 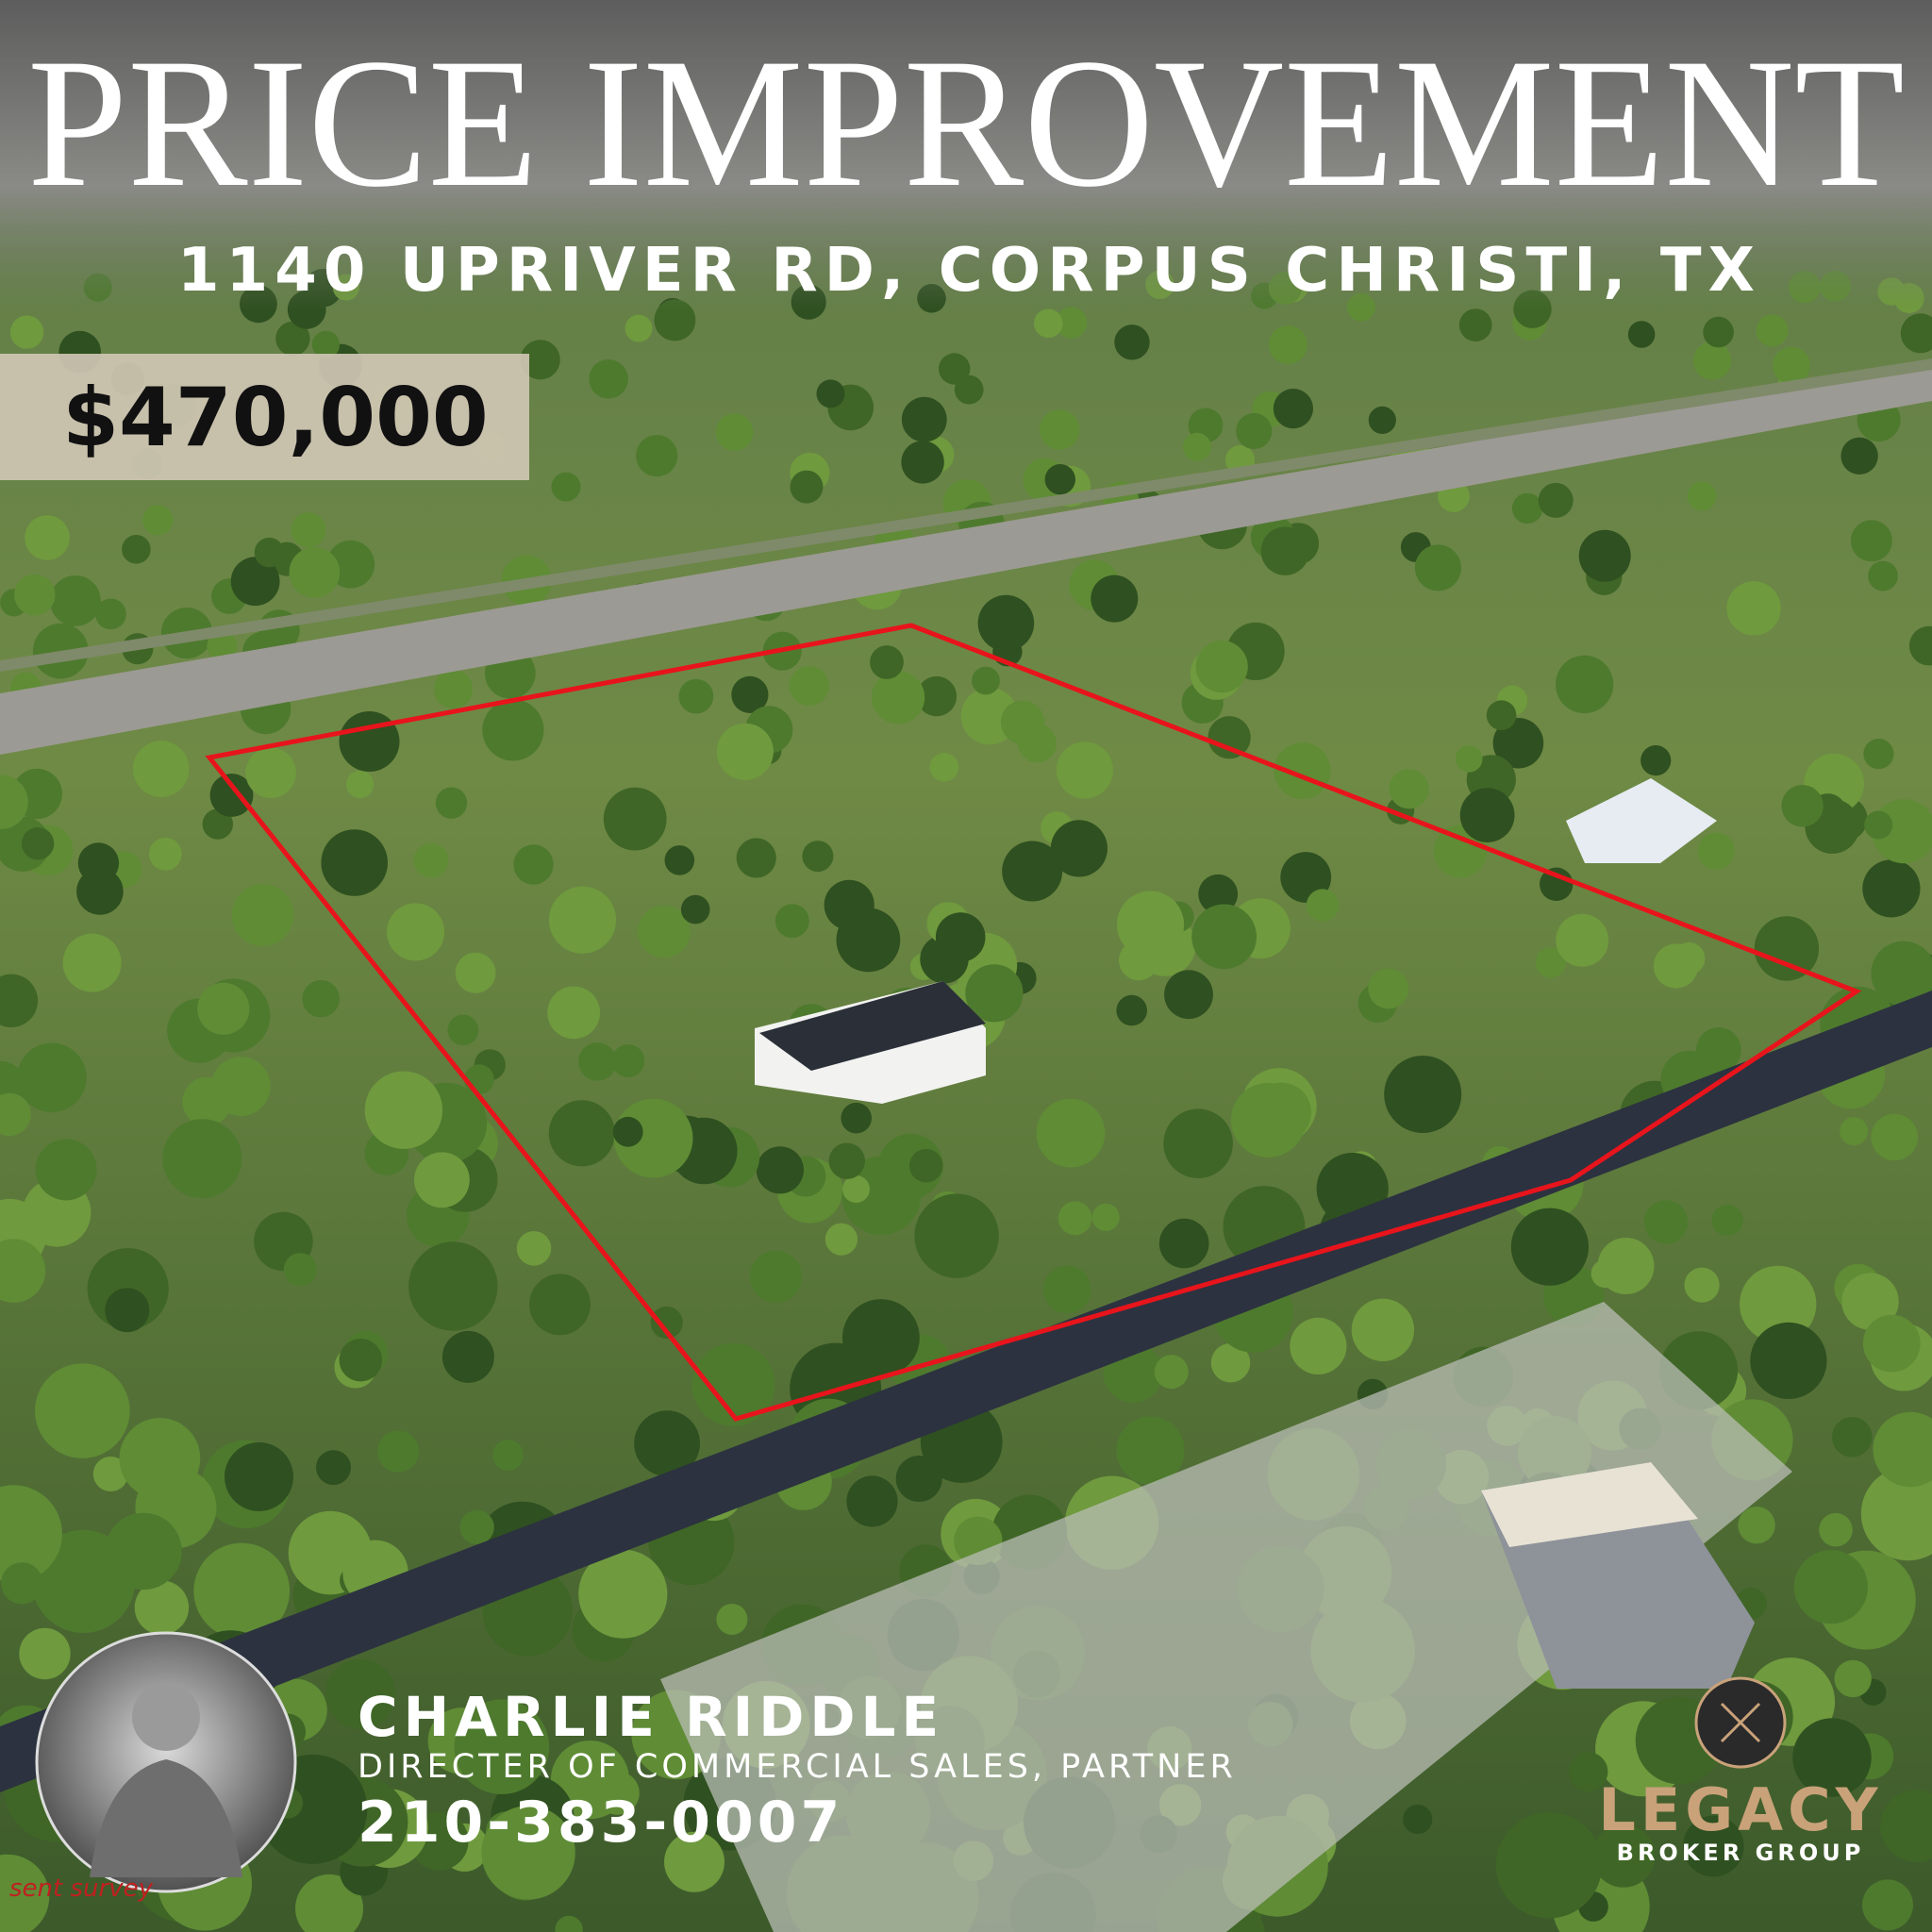 I want to click on price-box, so click(x=264, y=417).